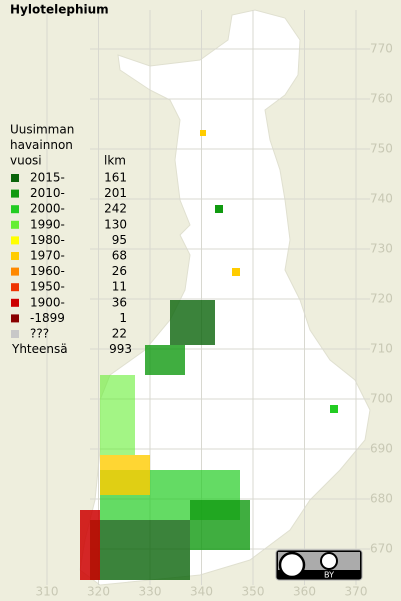  I want to click on y-grid-label: 680, so click(381, 499).